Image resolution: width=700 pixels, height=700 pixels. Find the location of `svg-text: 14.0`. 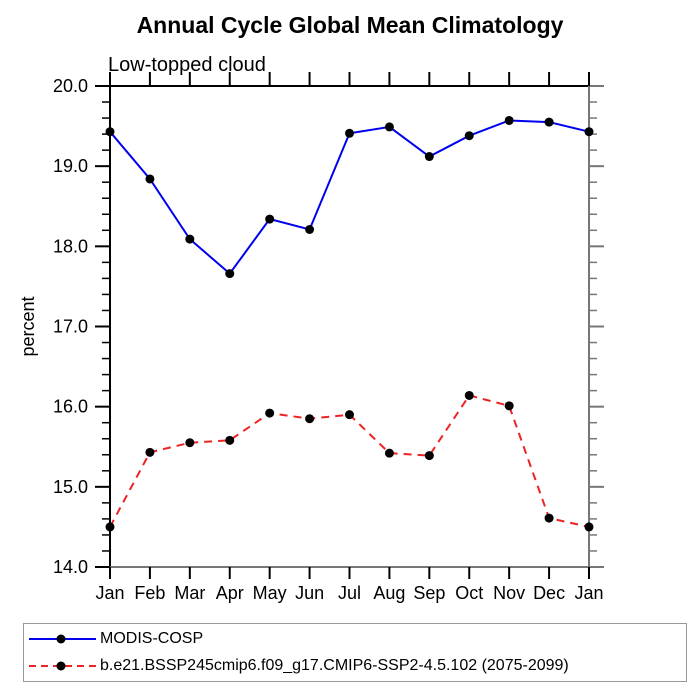

svg-text: 14.0 is located at coordinates (70, 567).